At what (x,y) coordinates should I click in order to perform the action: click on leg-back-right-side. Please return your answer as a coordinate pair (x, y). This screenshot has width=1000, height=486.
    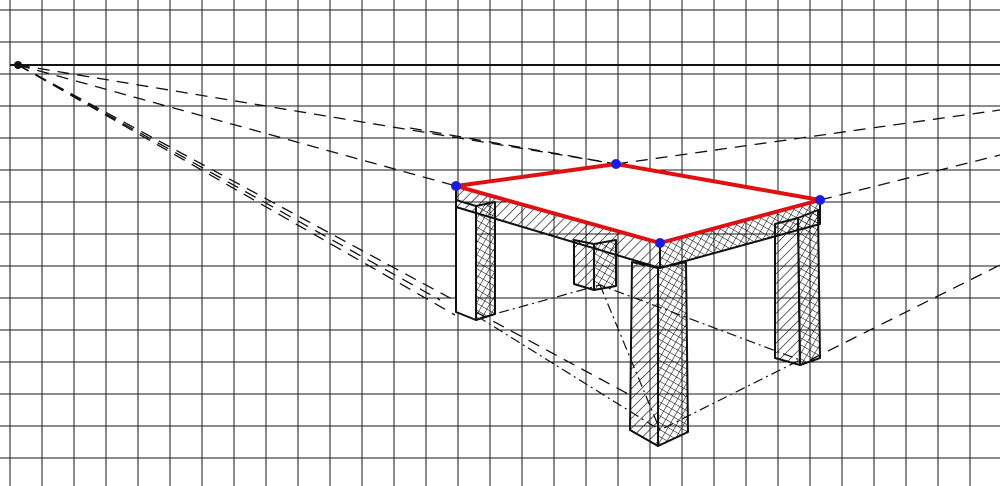
    Looking at the image, I should click on (809, 287).